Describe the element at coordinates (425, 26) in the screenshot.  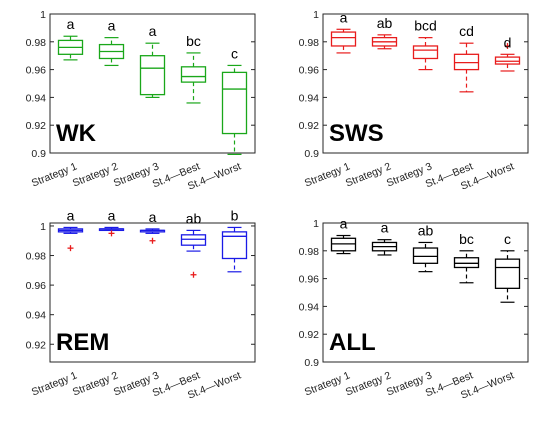
I see `significance-label: bcd` at that location.